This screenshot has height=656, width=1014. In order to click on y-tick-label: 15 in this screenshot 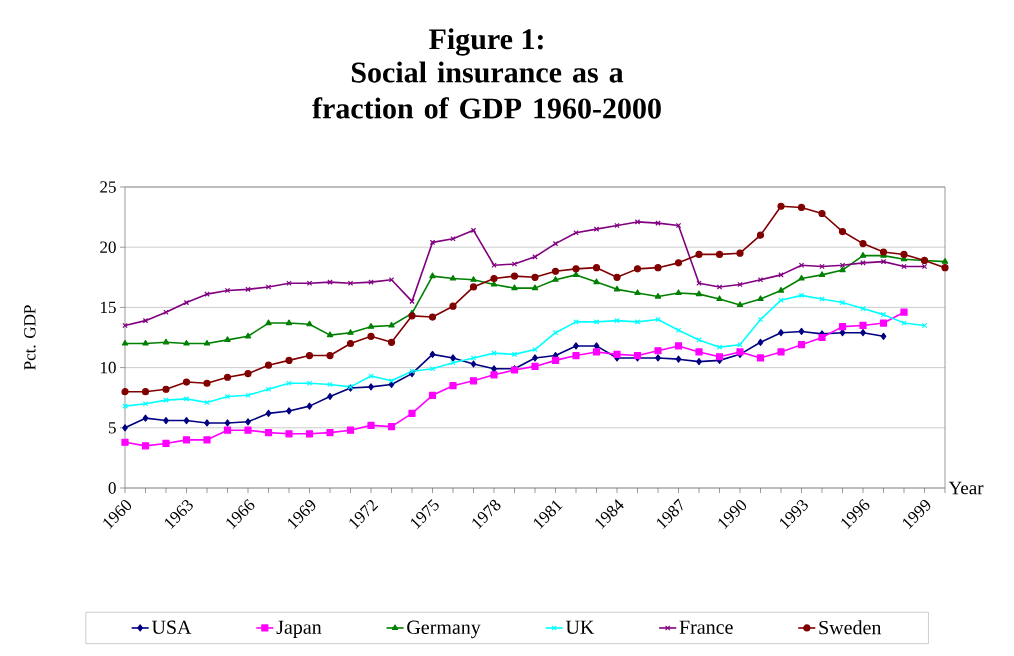, I will do `click(108, 307)`.